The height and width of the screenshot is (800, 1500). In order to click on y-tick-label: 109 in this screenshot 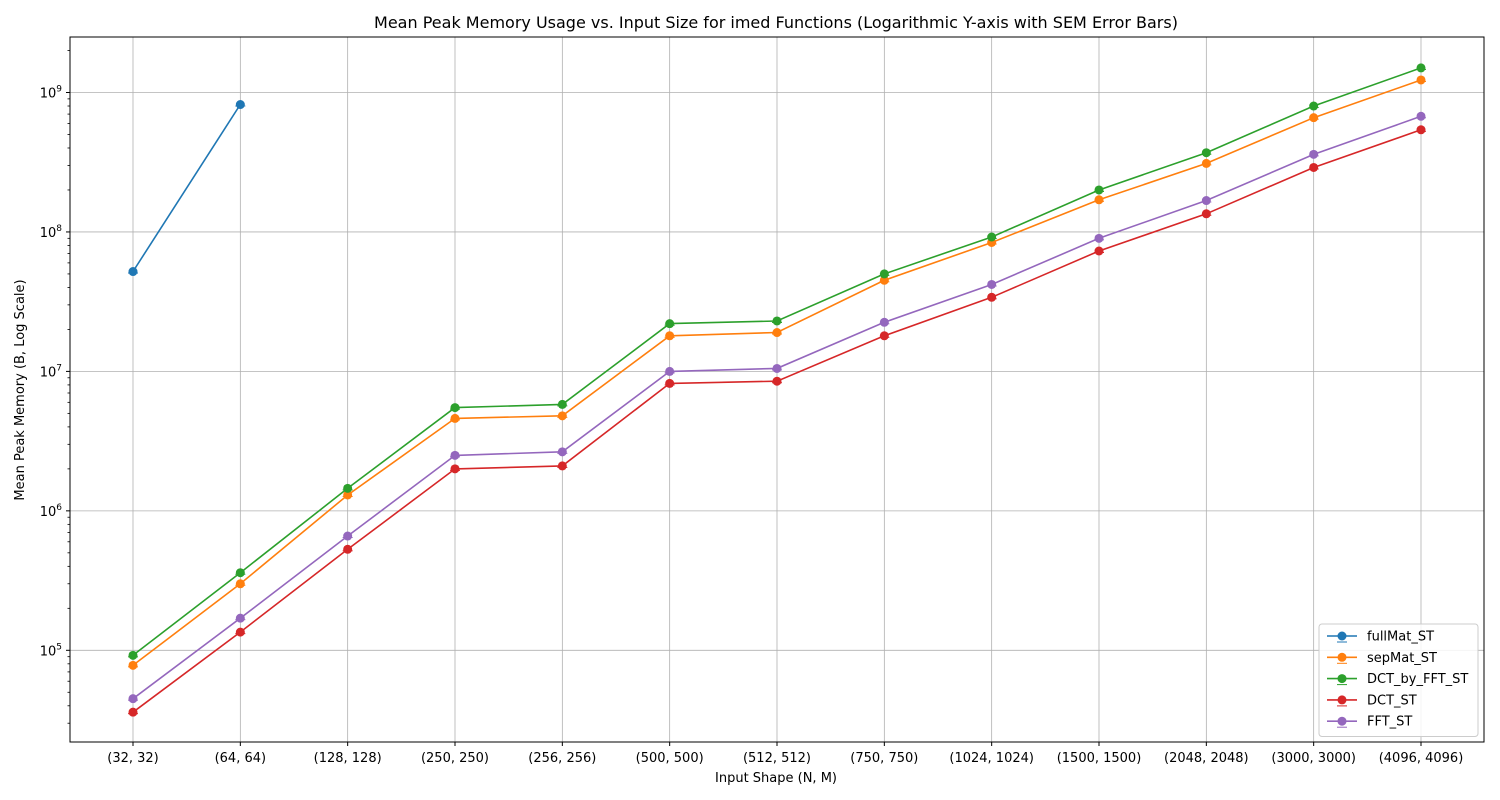, I will do `click(51, 92)`.